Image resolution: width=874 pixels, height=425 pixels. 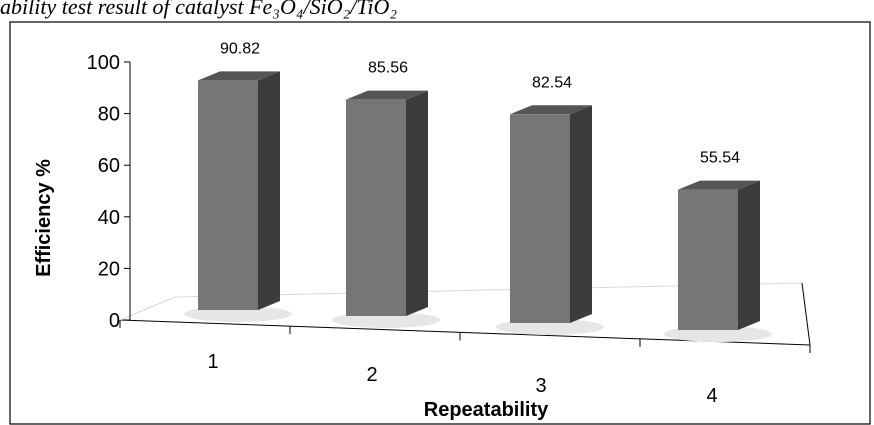 I want to click on data-label: 90.82, so click(x=240, y=48).